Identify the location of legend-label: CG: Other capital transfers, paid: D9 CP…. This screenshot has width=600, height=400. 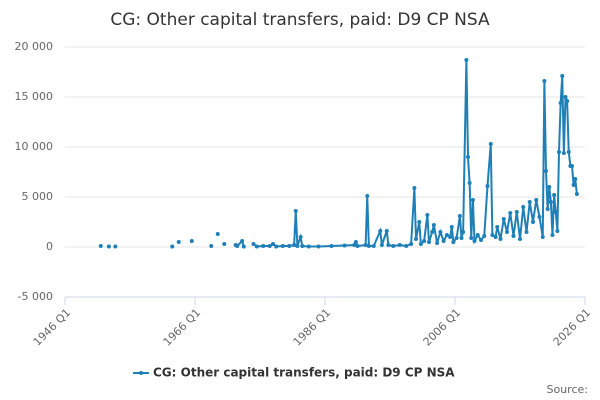
(304, 373).